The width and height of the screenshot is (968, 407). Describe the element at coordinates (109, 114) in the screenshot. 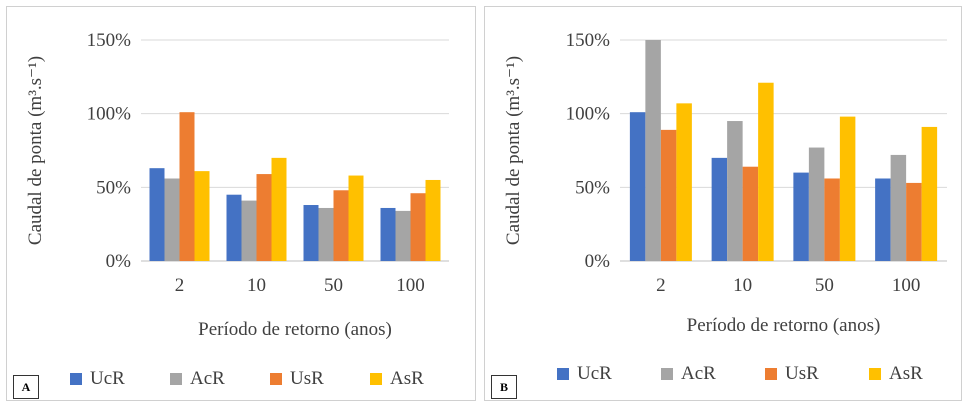

I see `chart-0-ytick-label: 100%` at that location.